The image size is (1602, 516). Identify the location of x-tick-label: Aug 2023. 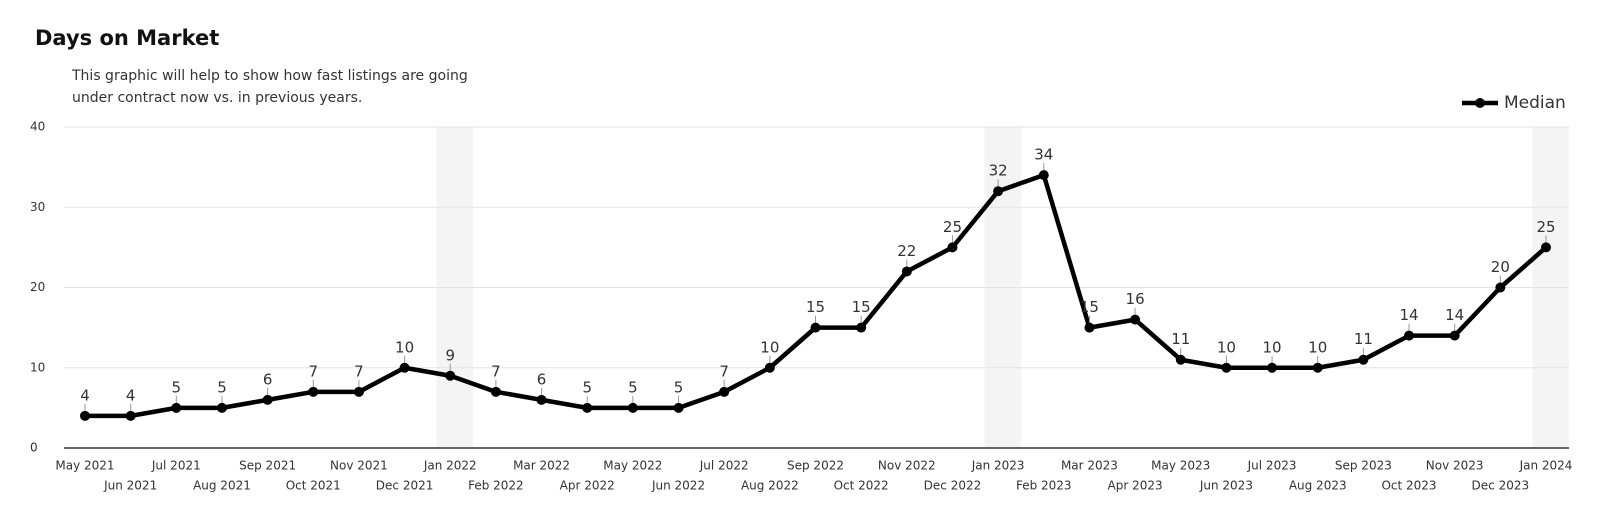
(1318, 486).